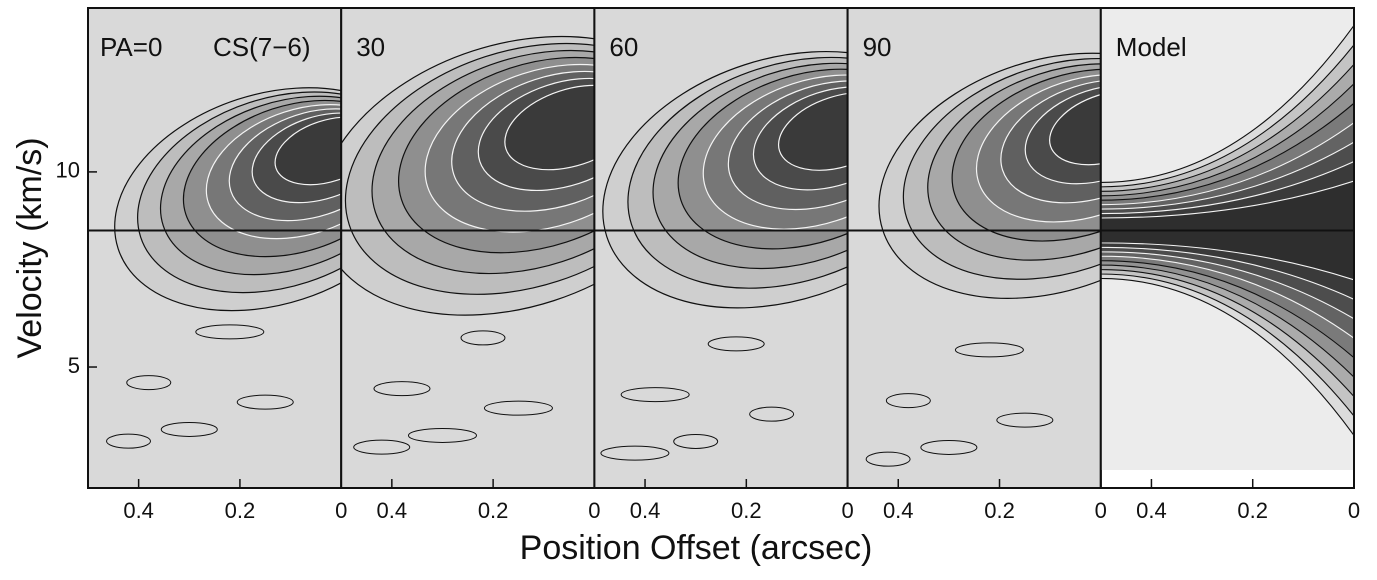  Describe the element at coordinates (370, 47) in the screenshot. I see `panel-label: 30` at that location.